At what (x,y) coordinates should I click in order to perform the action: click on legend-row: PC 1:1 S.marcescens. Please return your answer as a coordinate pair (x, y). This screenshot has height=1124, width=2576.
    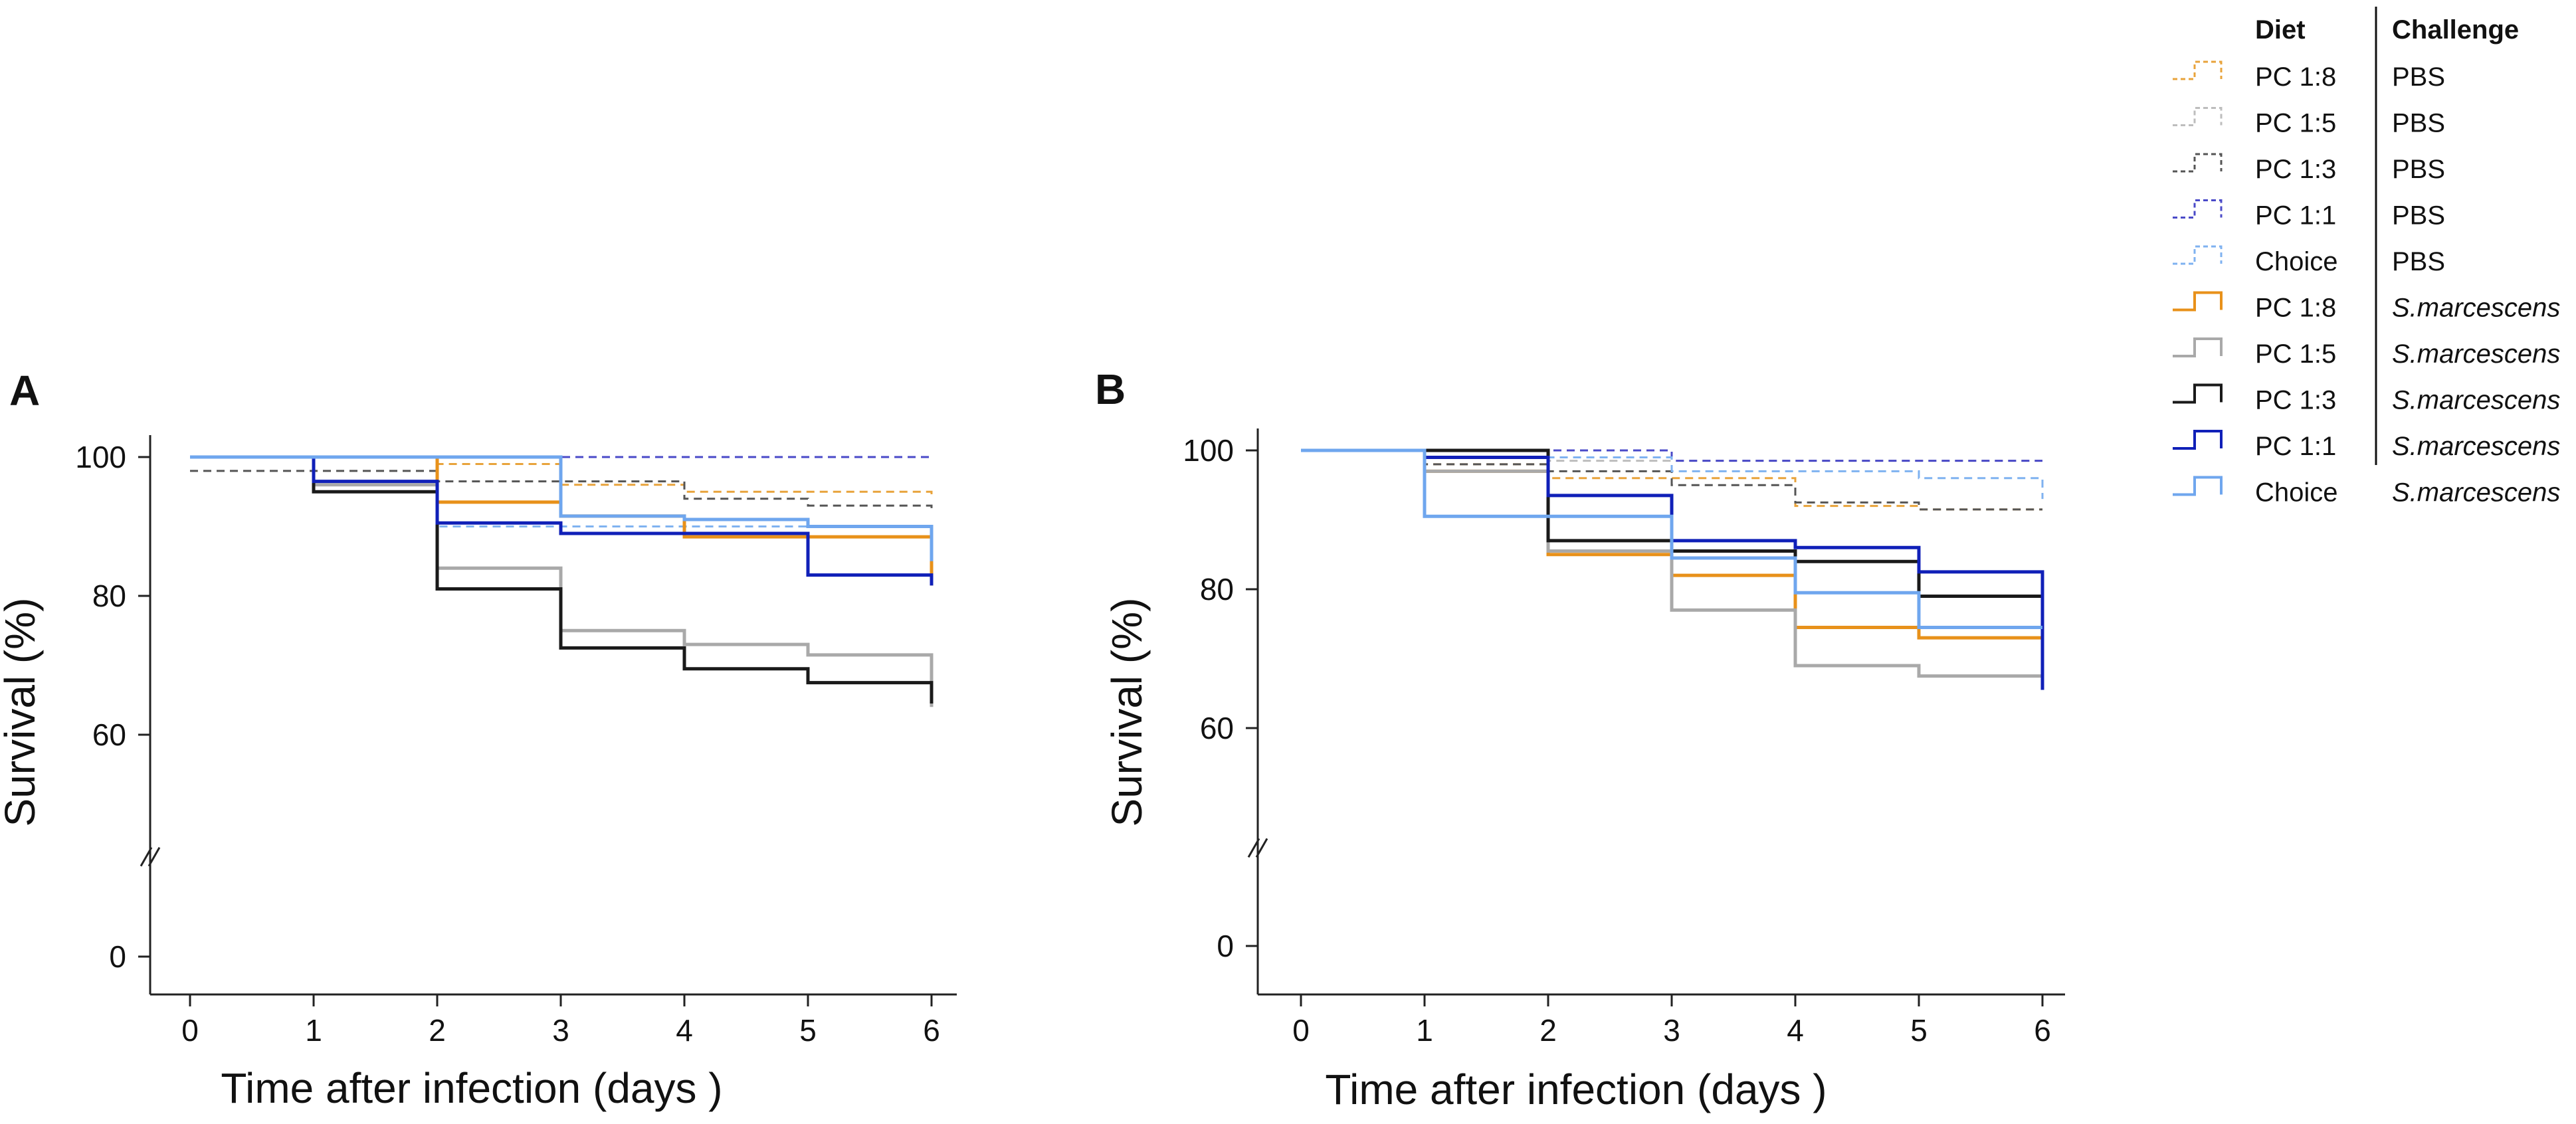
    Looking at the image, I should click on (2366, 445).